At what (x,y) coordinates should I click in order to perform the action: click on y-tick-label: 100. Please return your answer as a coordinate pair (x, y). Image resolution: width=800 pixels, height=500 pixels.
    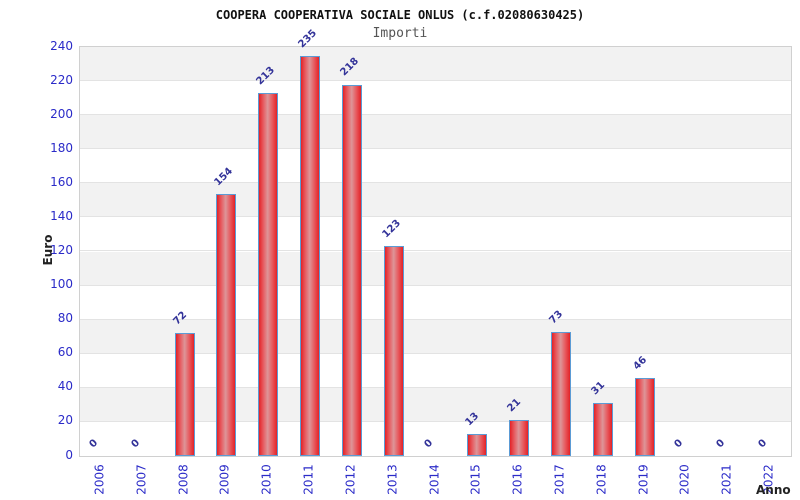
    Looking at the image, I should click on (61, 284).